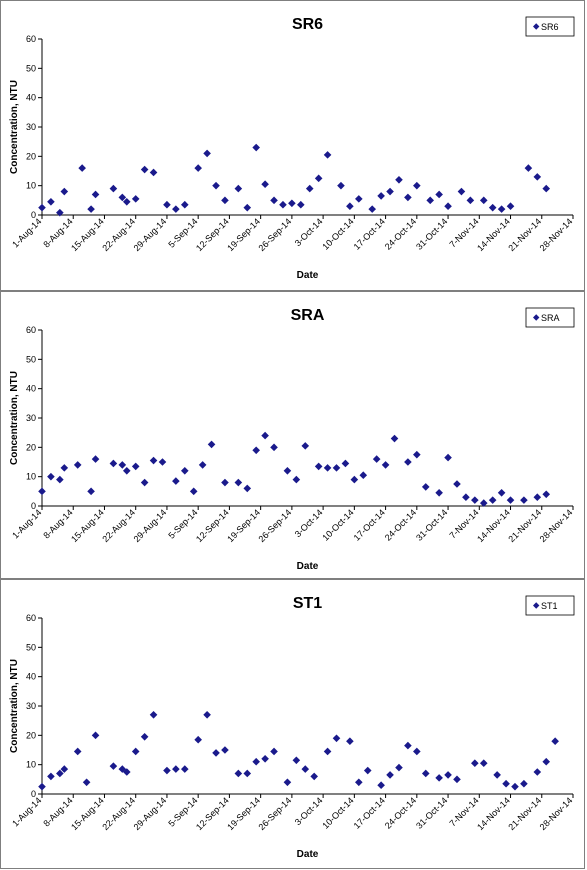  What do you see at coordinates (308, 315) in the screenshot?
I see `chart-title-sra: SRA` at bounding box center [308, 315].